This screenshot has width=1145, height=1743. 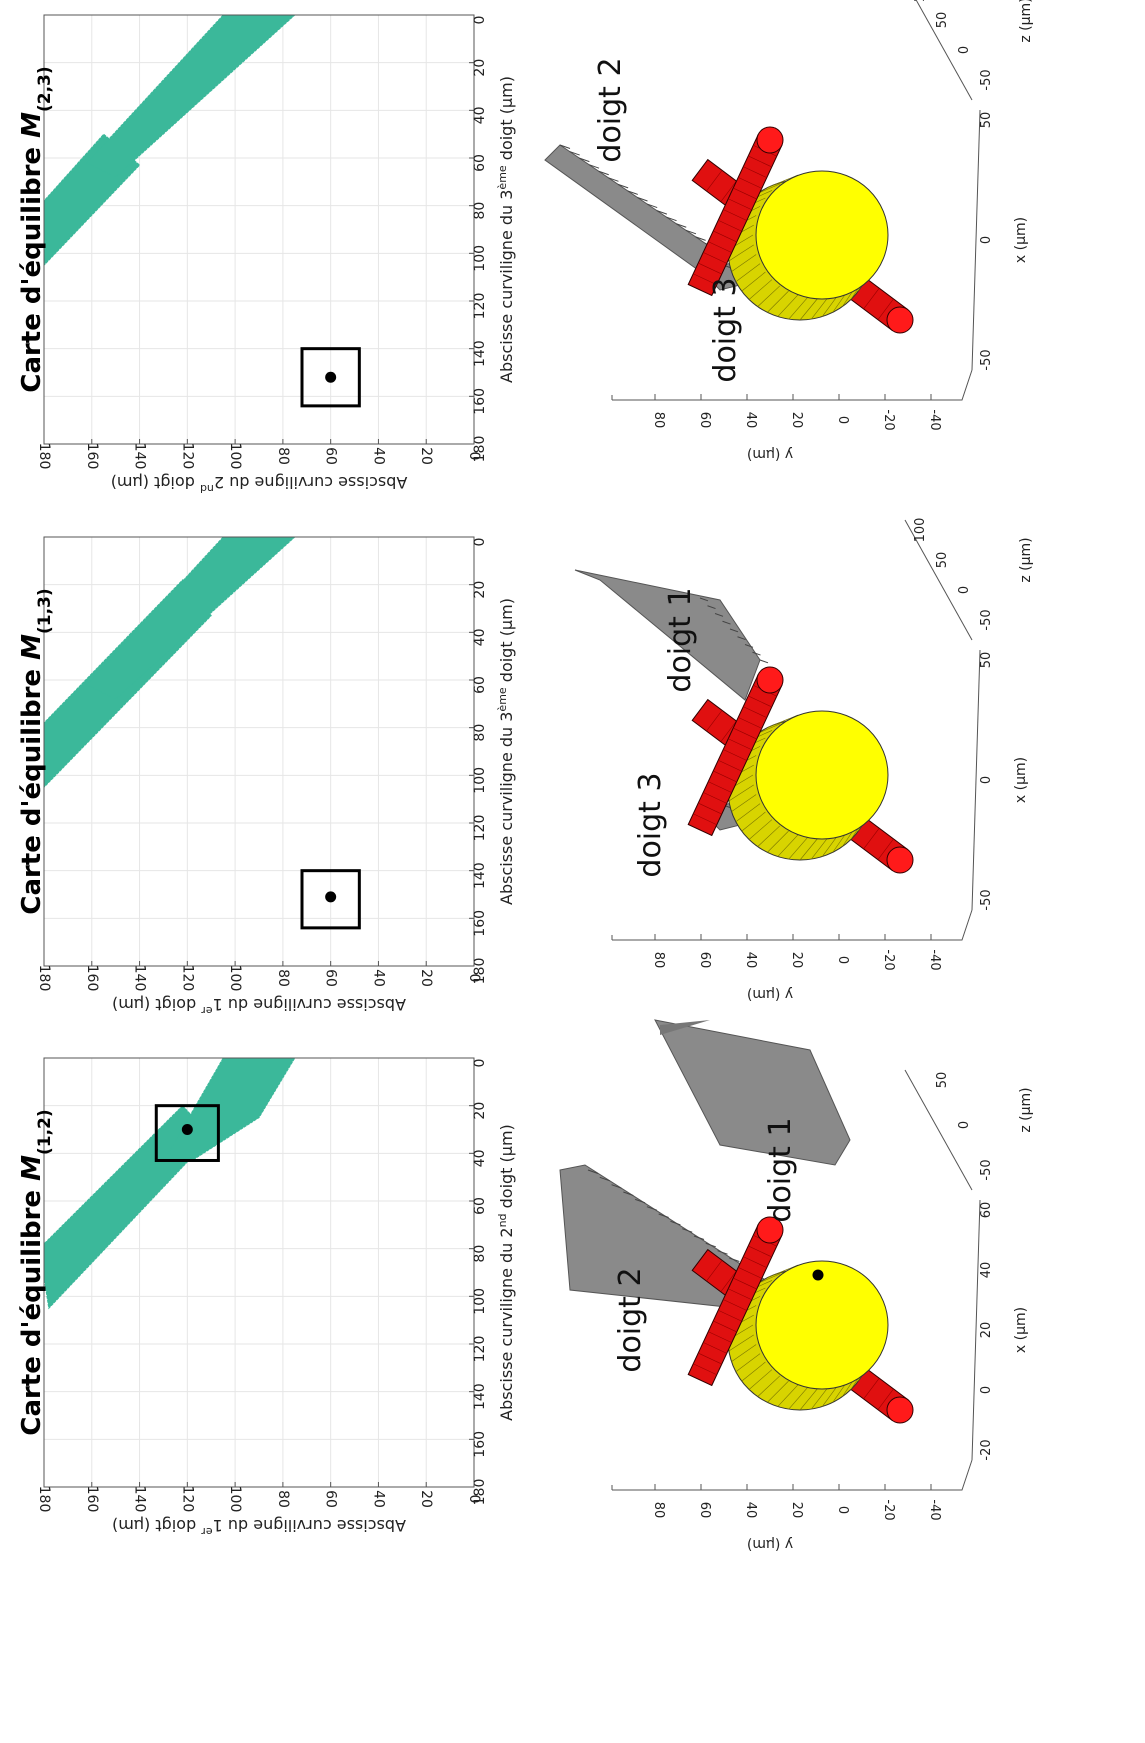 What do you see at coordinates (480, 353) in the screenshot?
I see `x-tick-label: 140` at bounding box center [480, 353].